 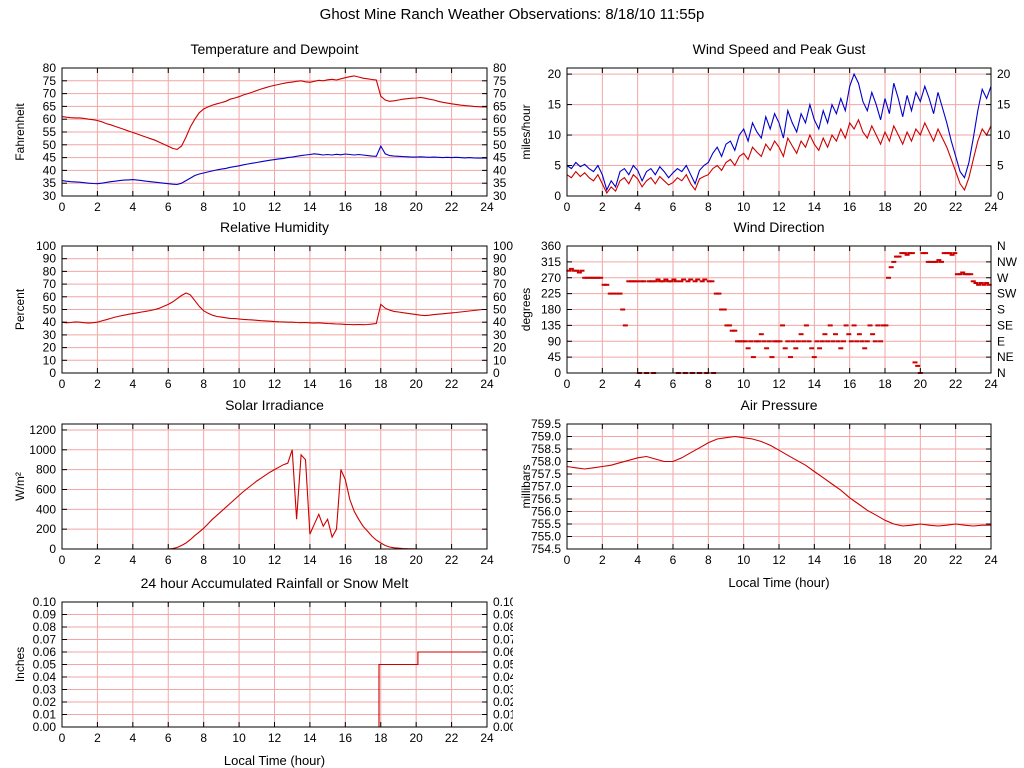 I want to click on y-tick-label-right: 0.07, so click(x=503, y=640).